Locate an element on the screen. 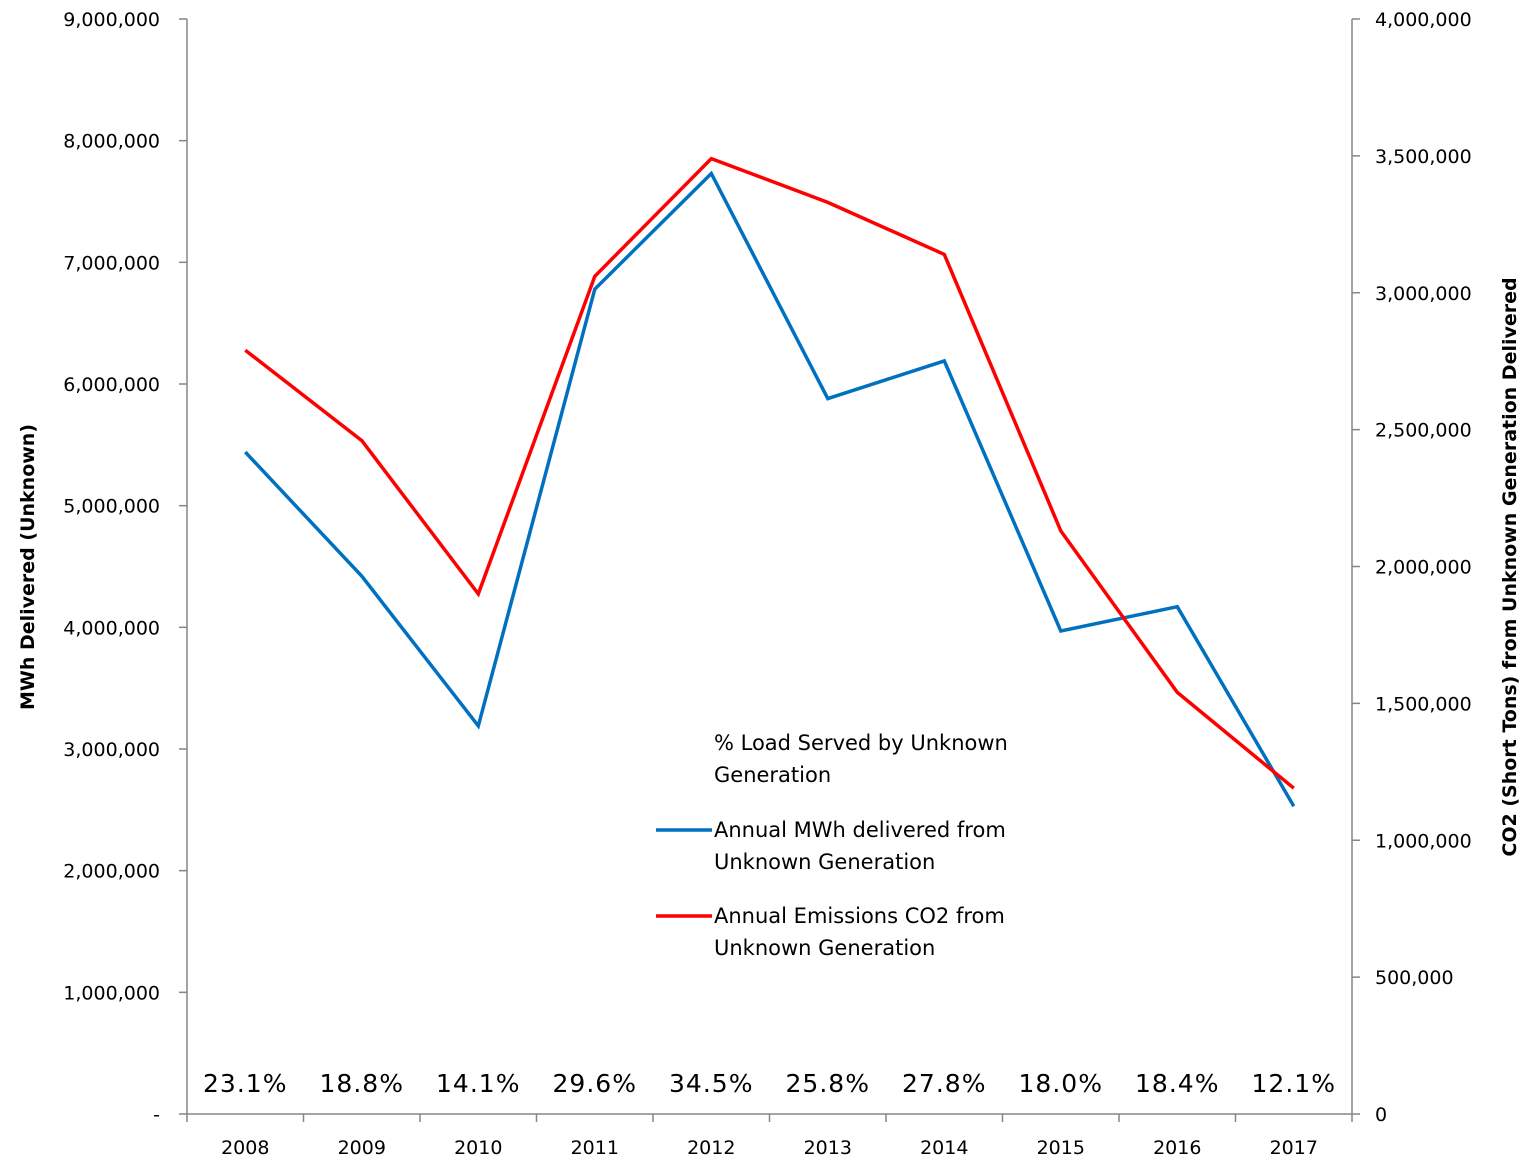 The image size is (1528, 1163). left-tick-label: 1,000,000 is located at coordinates (111, 993).